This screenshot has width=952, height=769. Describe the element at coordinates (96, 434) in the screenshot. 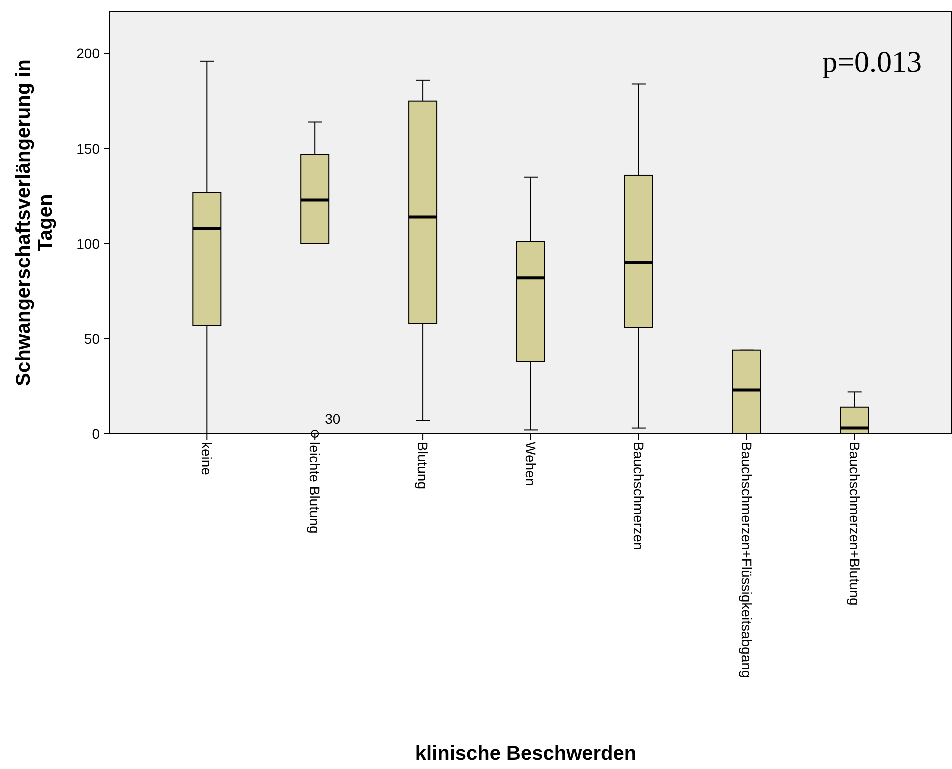

I see `y-tick-label: 0` at that location.